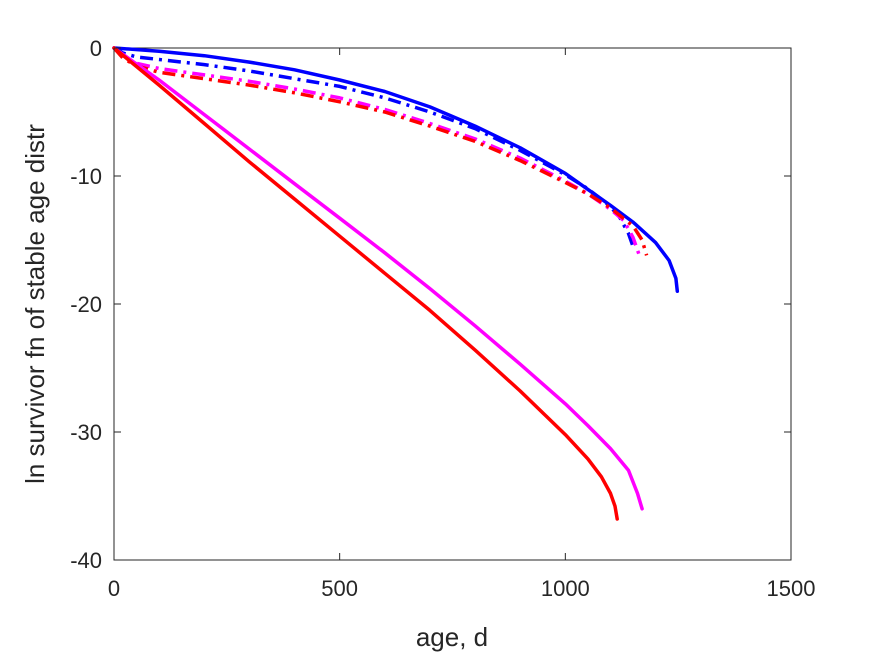 The image size is (875, 656). Describe the element at coordinates (86, 304) in the screenshot. I see `y-tick-label: -20` at that location.